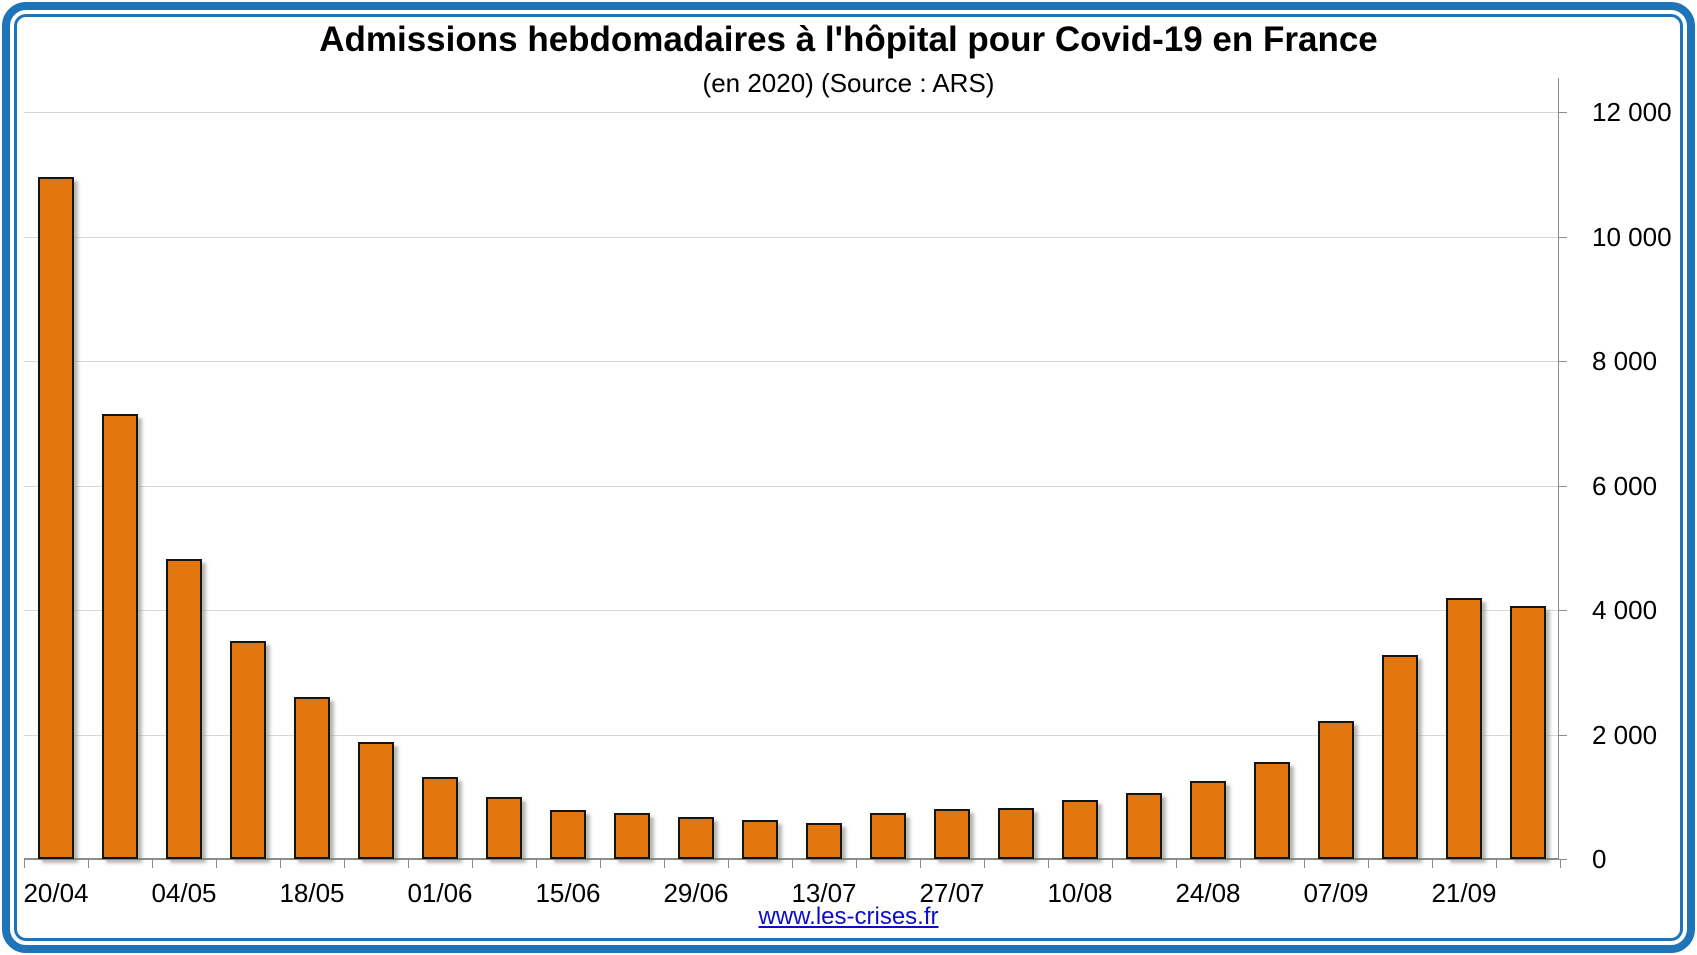 This screenshot has height=955, width=1697. I want to click on x-axis-label: 07/09, so click(1336, 893).